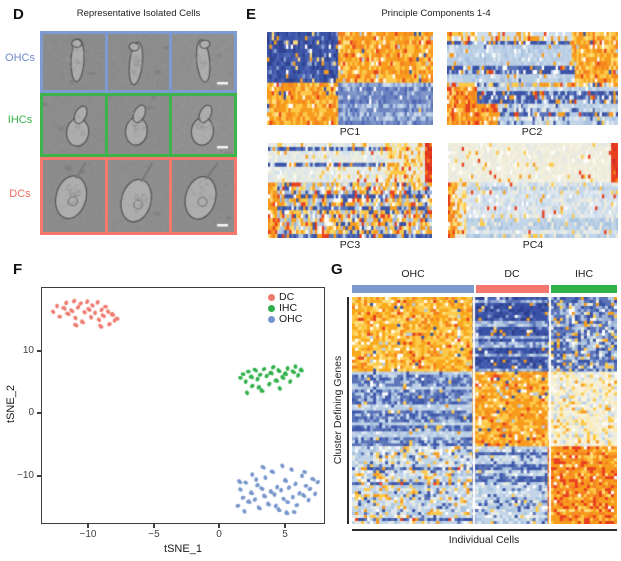 The height and width of the screenshot is (561, 621). I want to click on legend-label-dc: DC, so click(287, 297).